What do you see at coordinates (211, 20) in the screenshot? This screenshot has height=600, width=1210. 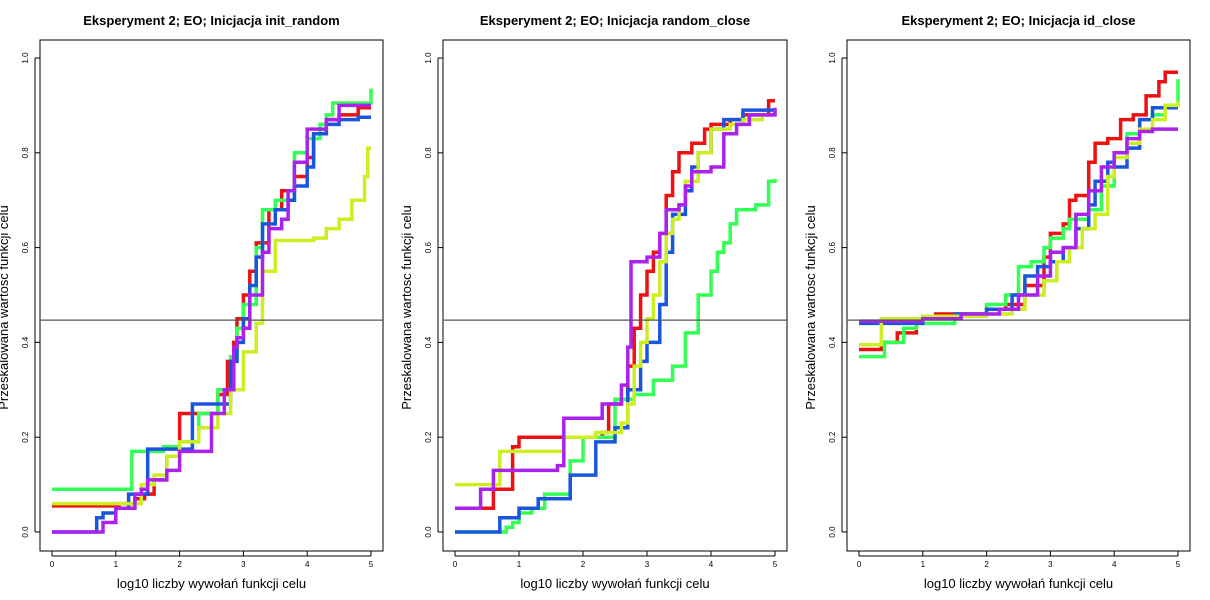 I see `chart-title: Eksperyment 2; EO; Inicjacja init_random` at bounding box center [211, 20].